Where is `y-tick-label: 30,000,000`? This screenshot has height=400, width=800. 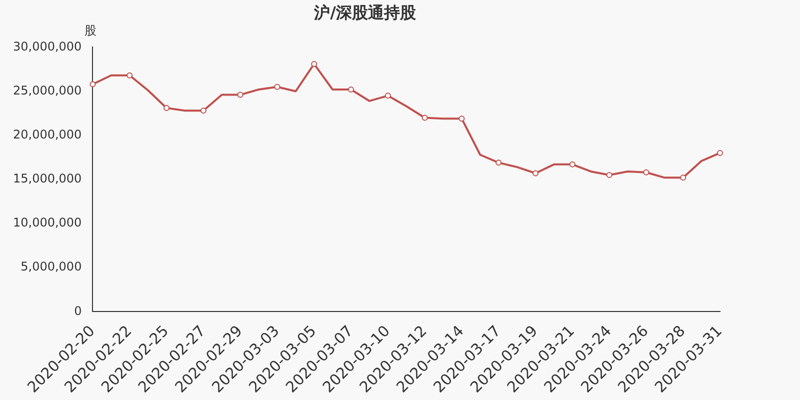
y-tick-label: 30,000,000 is located at coordinates (47, 46).